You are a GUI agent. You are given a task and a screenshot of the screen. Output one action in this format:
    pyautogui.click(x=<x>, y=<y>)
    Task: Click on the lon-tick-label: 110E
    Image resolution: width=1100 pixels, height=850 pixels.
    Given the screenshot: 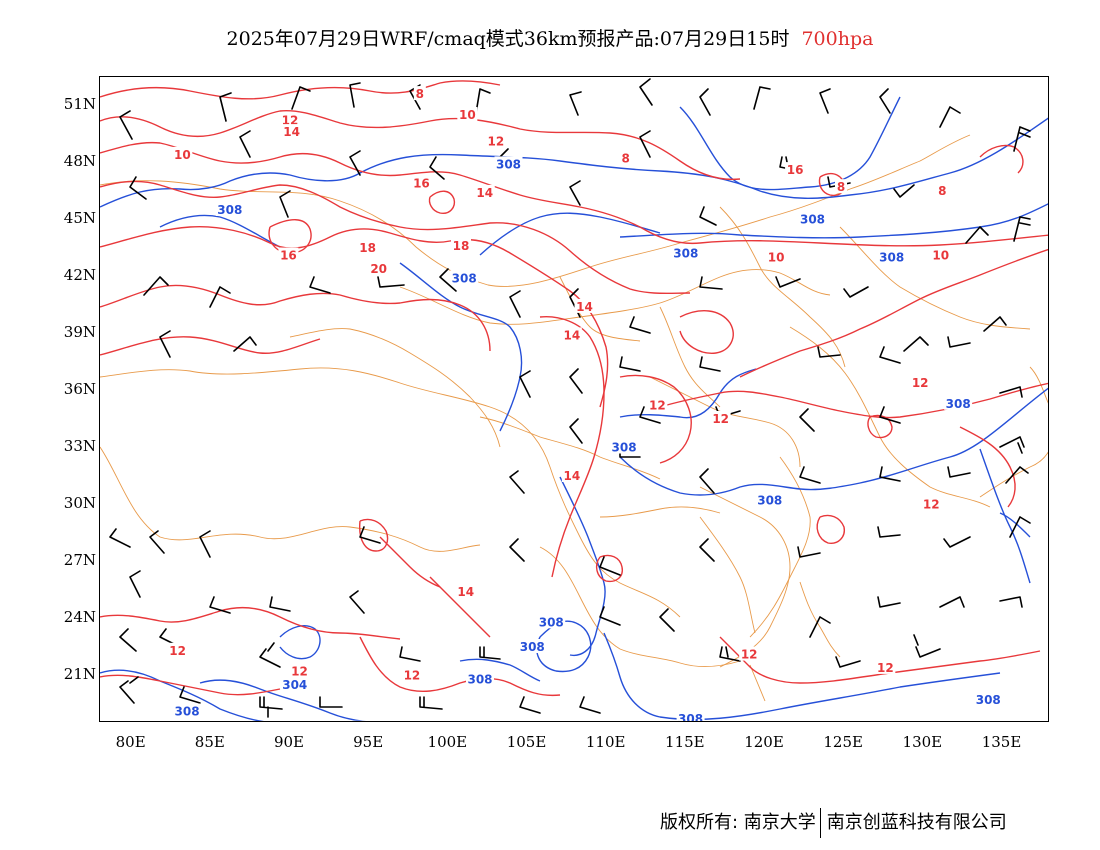 What is the action you would take?
    pyautogui.click(x=605, y=742)
    